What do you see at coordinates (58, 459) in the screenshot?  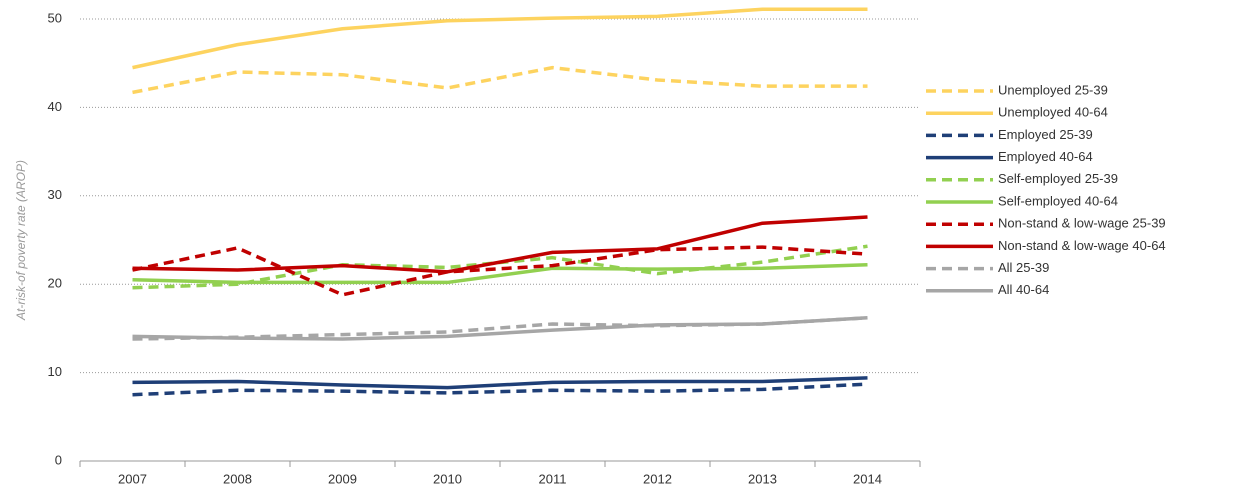 I see `y-tick-label: 0` at bounding box center [58, 459].